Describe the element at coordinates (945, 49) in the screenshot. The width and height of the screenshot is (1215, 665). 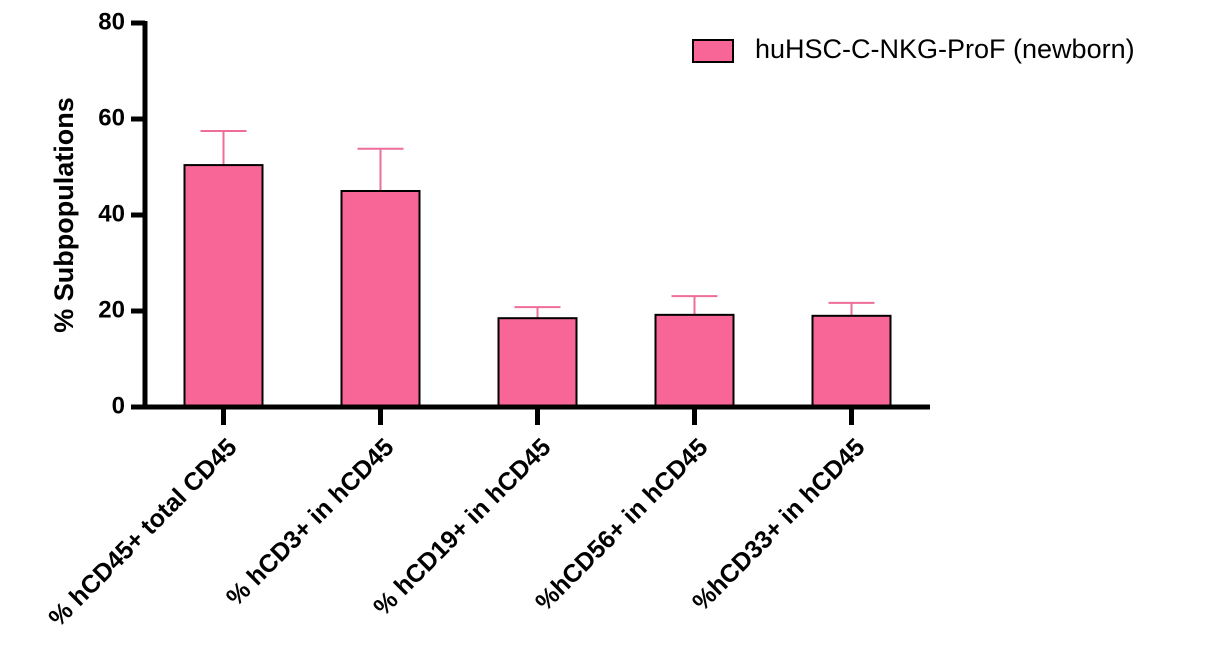
I see `legend-label: huHSC-C-NKG-ProF (newborn)` at that location.